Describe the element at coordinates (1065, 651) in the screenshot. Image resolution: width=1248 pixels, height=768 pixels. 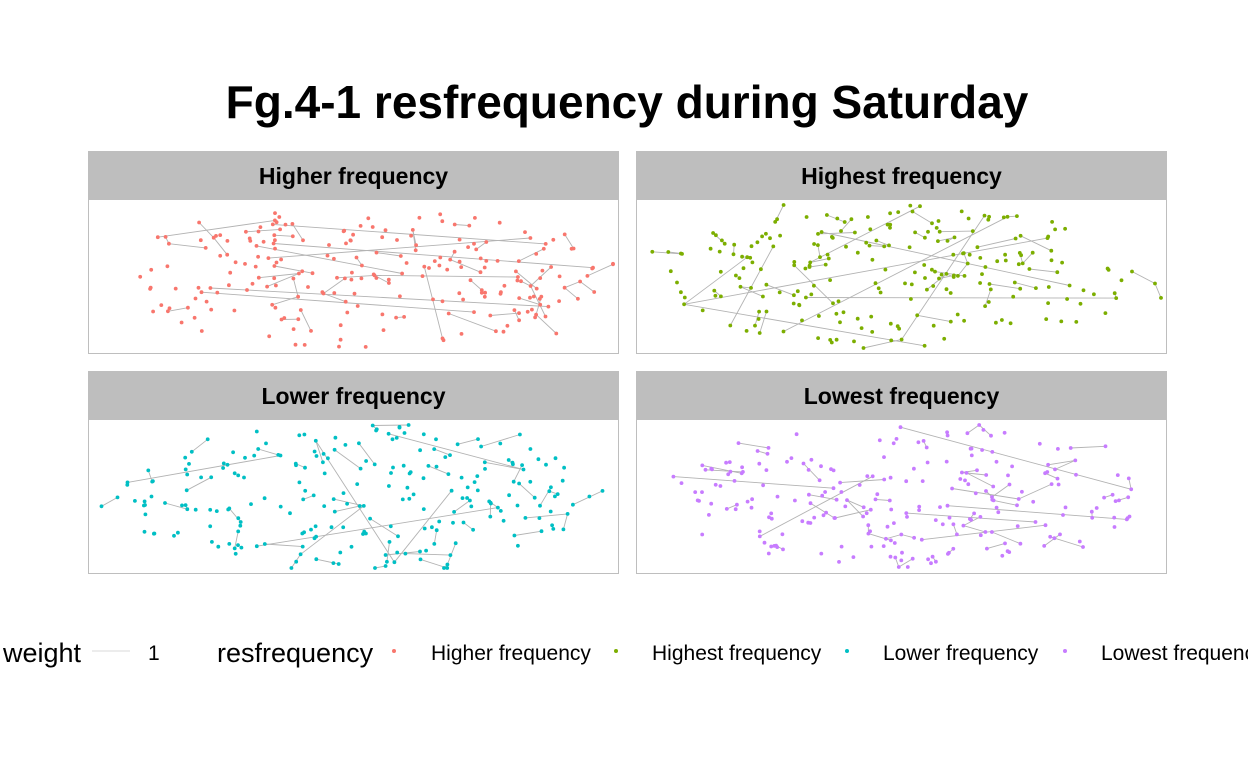
I see `legend-key-lowest` at that location.